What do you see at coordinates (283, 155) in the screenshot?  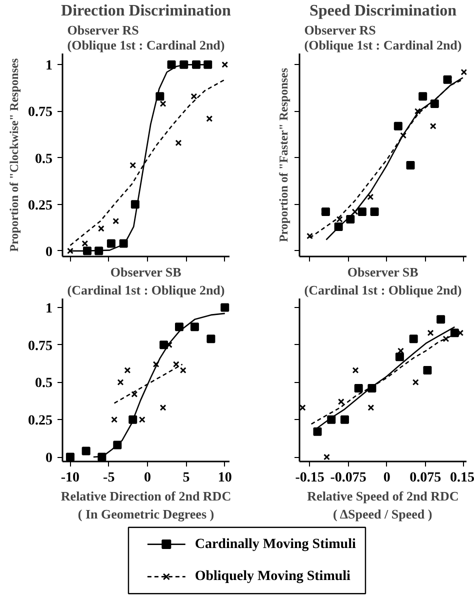 I see `y-axis-title: Proportion of "Faster" Responses` at bounding box center [283, 155].